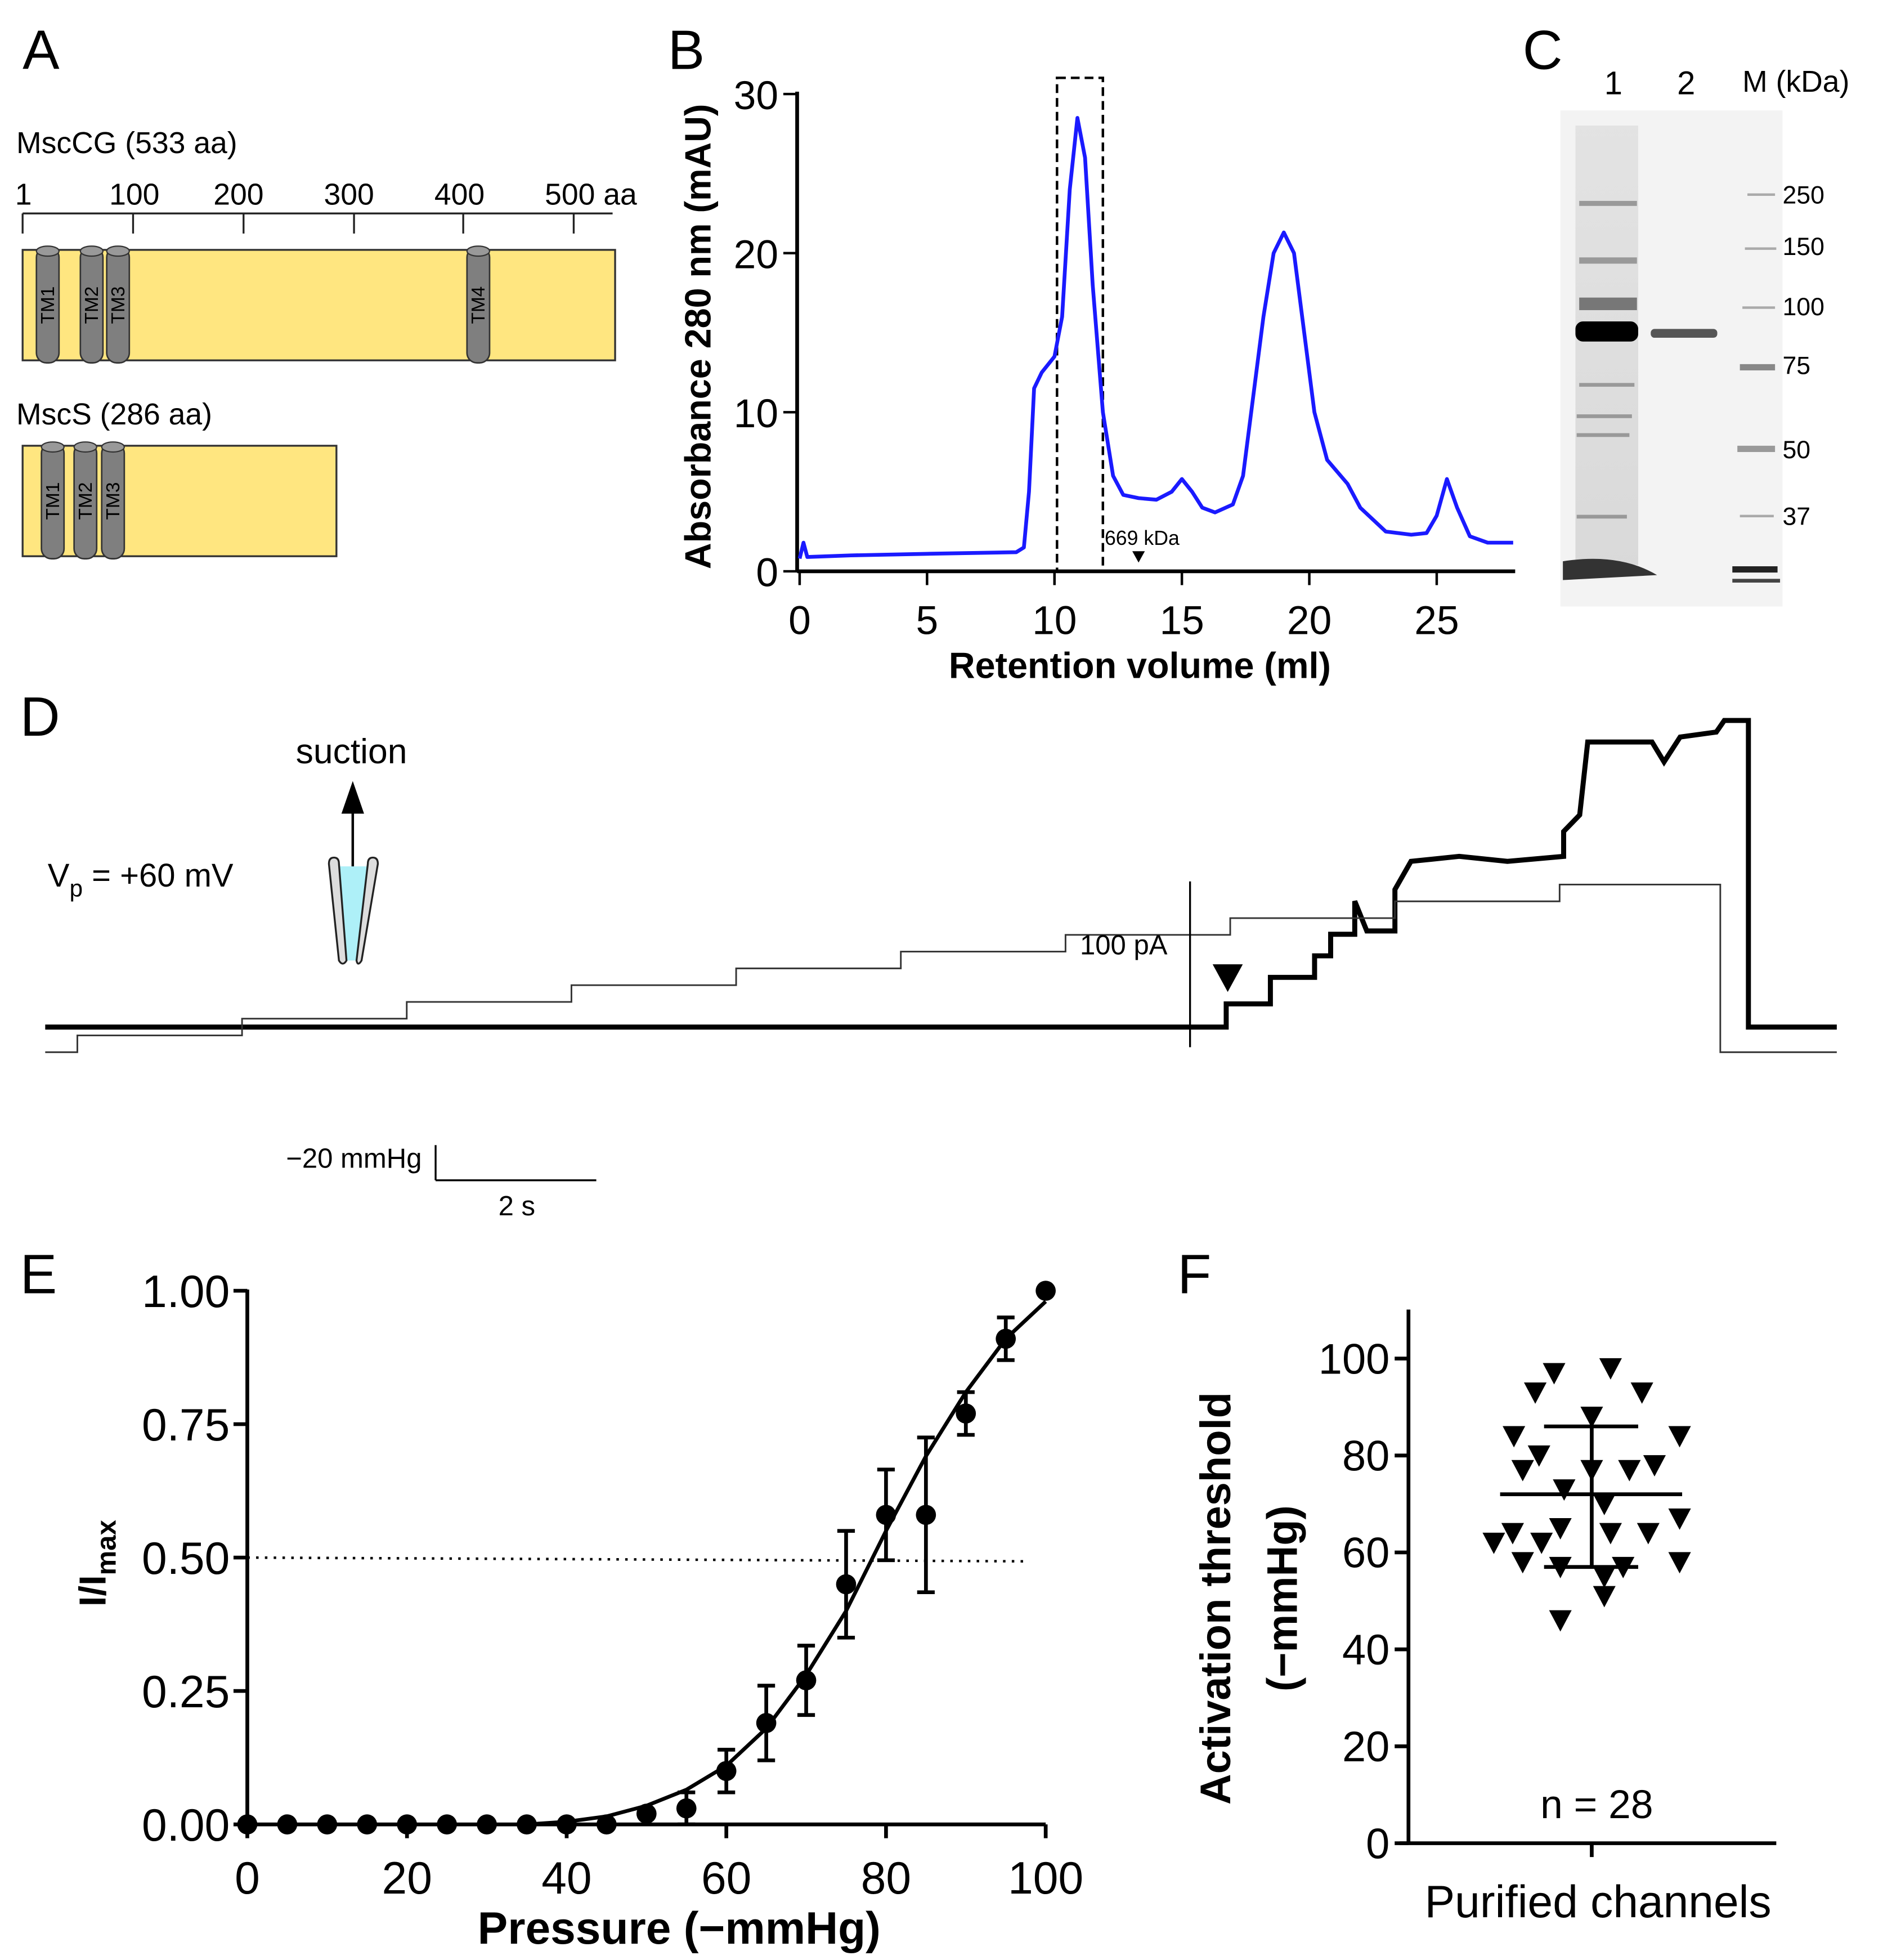 The height and width of the screenshot is (1960, 1883). Describe the element at coordinates (1613, 83) in the screenshot. I see `lane-label-1: 1` at that location.